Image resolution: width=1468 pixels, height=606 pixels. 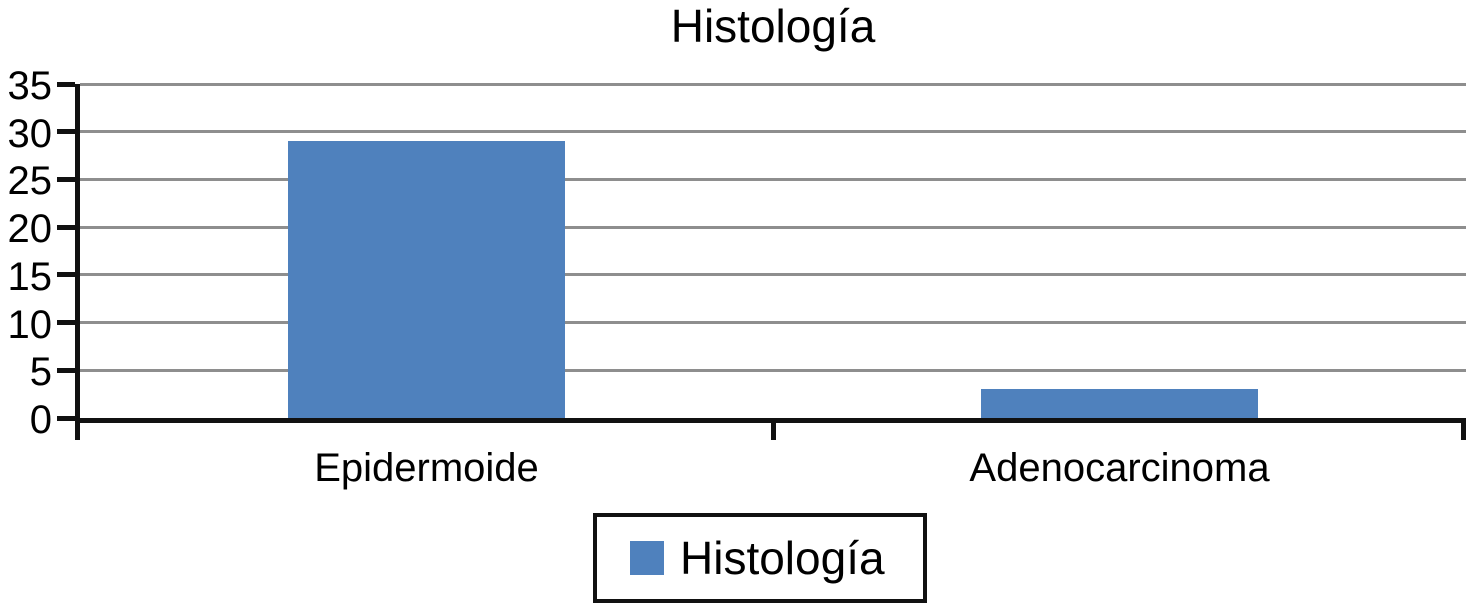 What do you see at coordinates (30, 181) in the screenshot?
I see `y-axis-label-25: 25` at bounding box center [30, 181].